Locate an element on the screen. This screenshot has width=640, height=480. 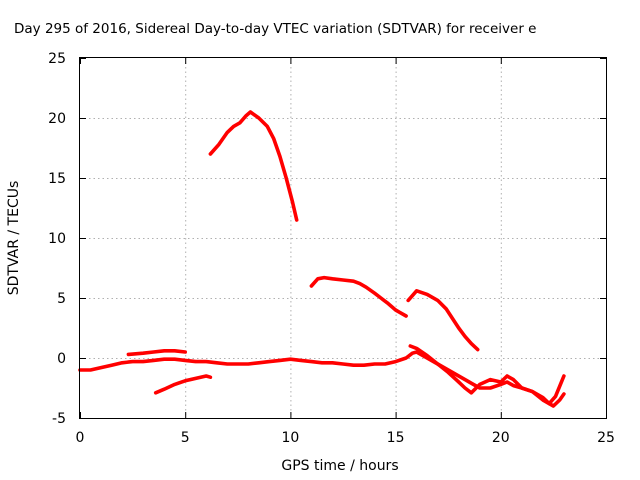
y-tick-label: 25 is located at coordinates (57, 59).